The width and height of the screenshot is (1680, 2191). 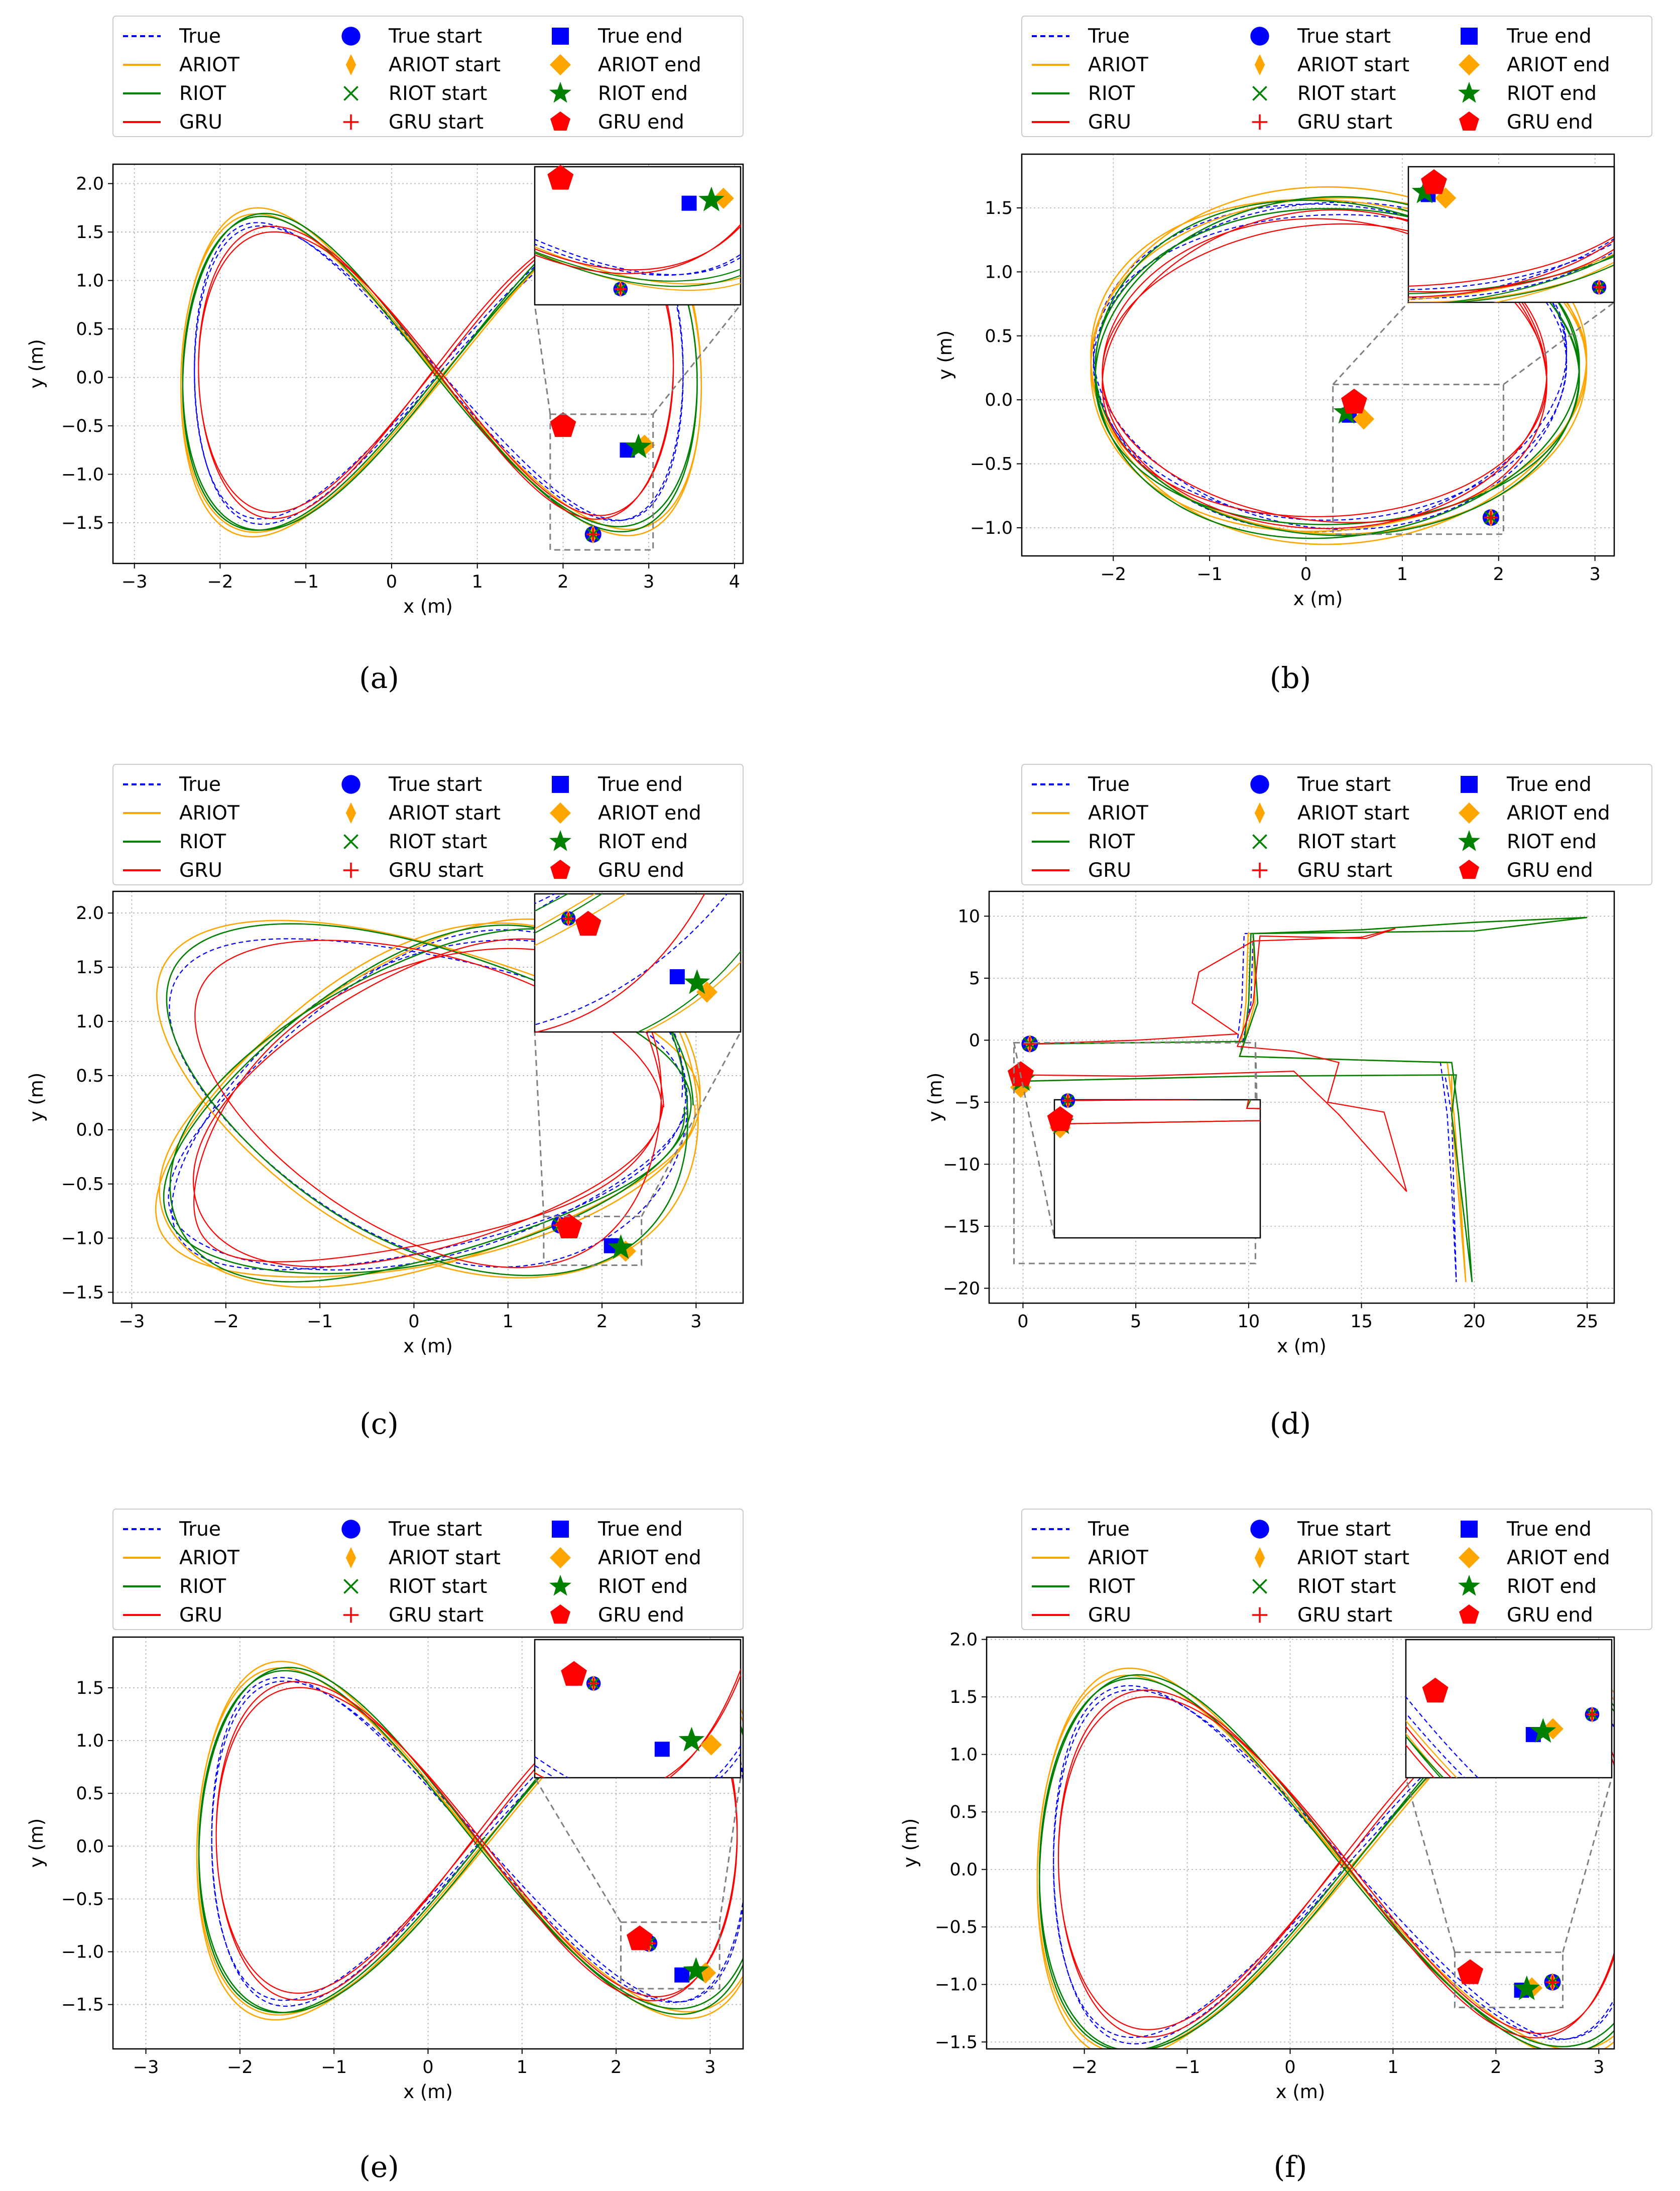 What do you see at coordinates (723, 198) in the screenshot?
I see `inset-ariot-end` at bounding box center [723, 198].